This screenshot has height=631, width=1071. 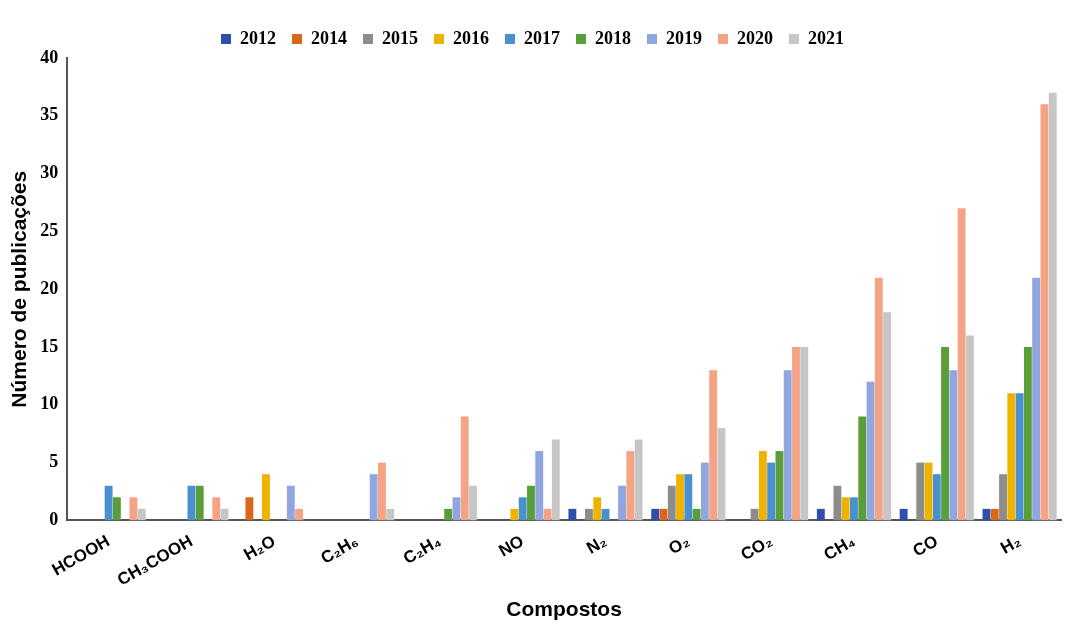 I want to click on x-tick-label: H₂, so click(x=1010, y=544).